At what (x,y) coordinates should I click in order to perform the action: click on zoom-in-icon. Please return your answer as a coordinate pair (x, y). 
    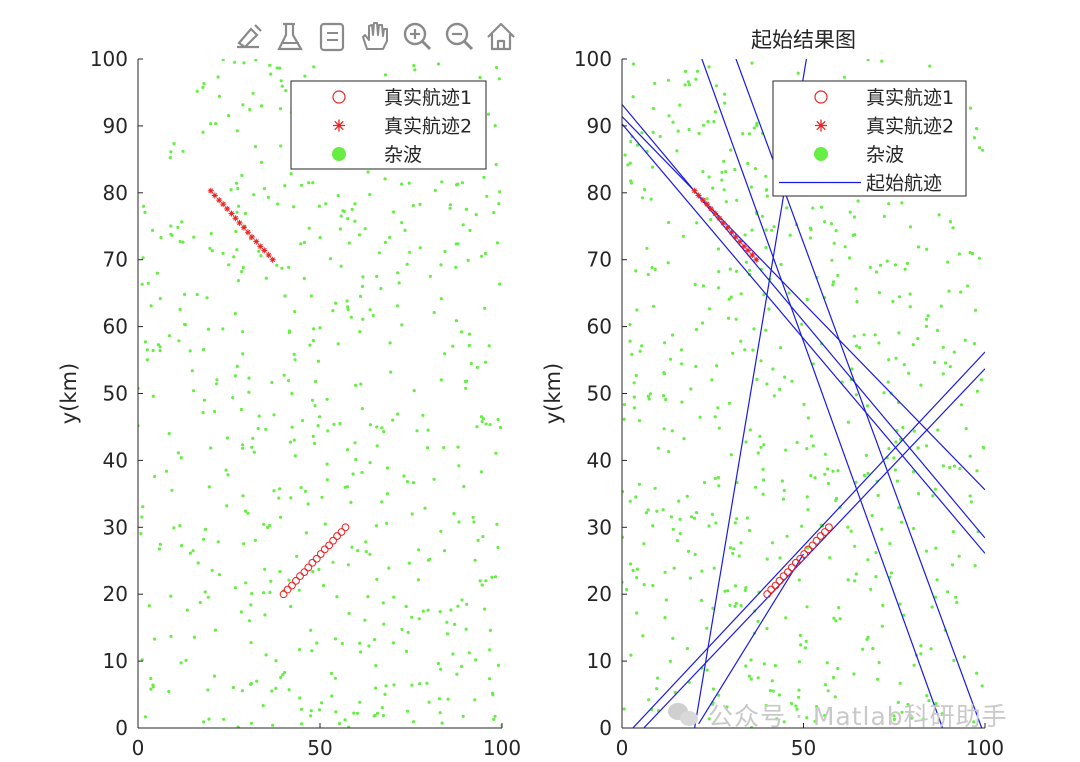
    Looking at the image, I should click on (417, 37).